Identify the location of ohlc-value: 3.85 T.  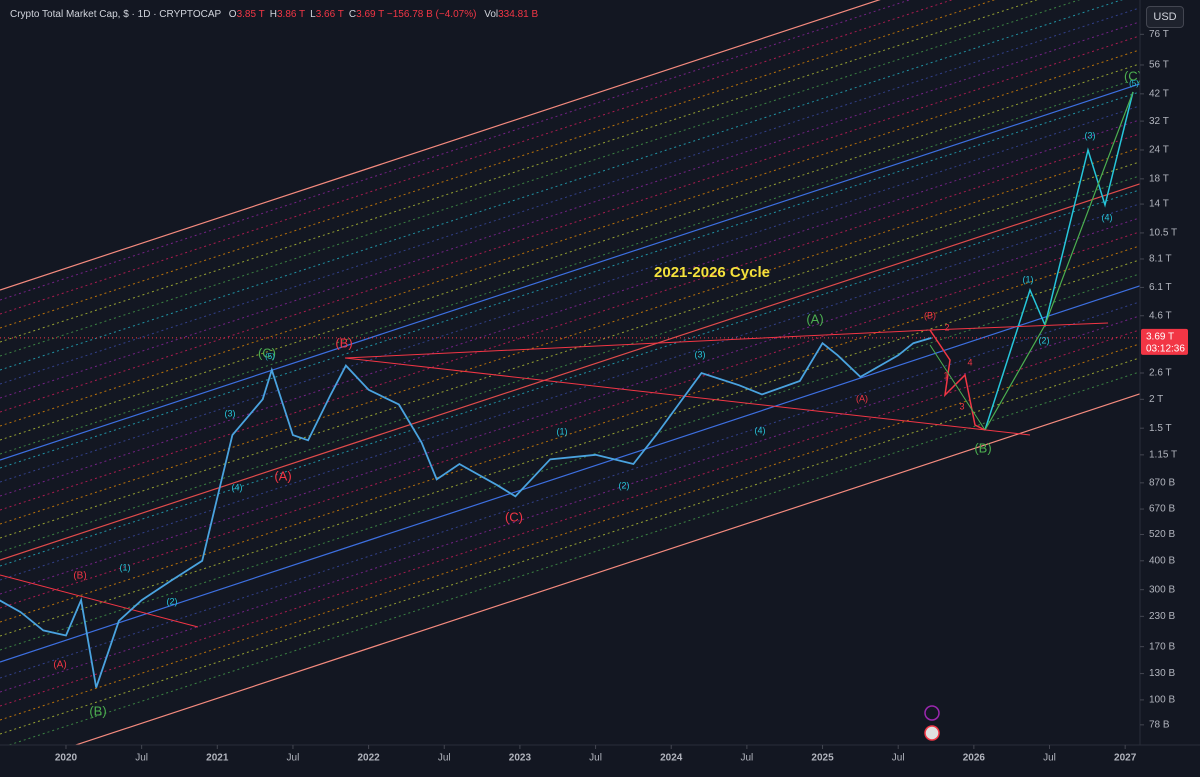
(250, 14).